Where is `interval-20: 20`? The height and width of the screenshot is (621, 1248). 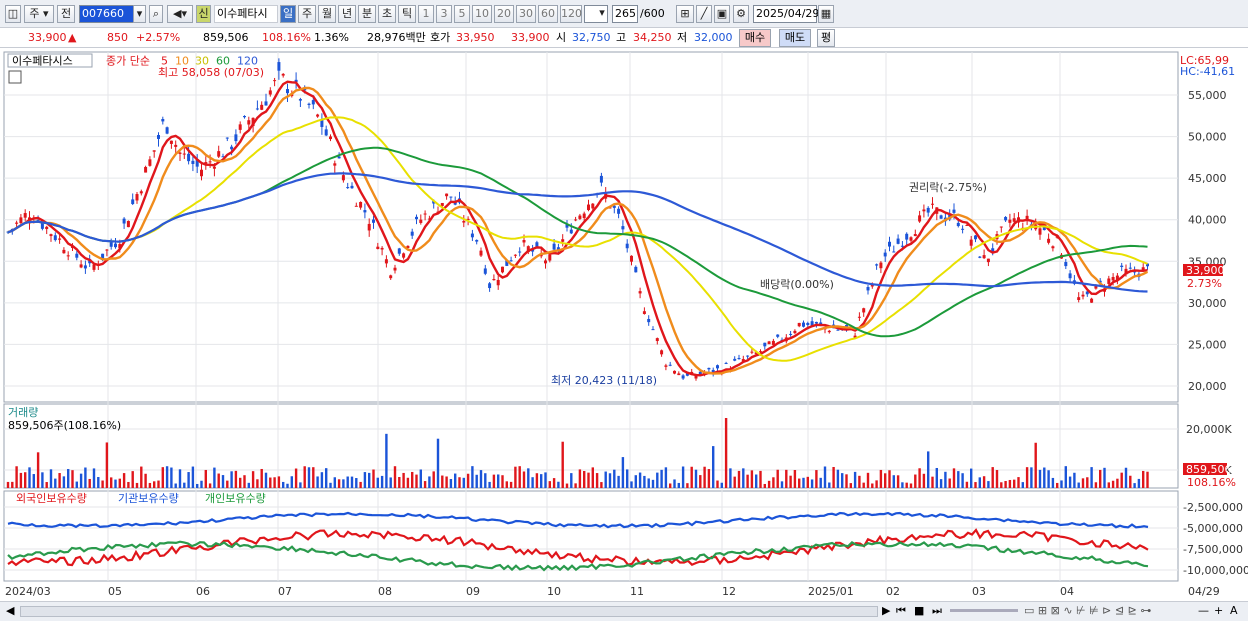 interval-20: 20 is located at coordinates (504, 14).